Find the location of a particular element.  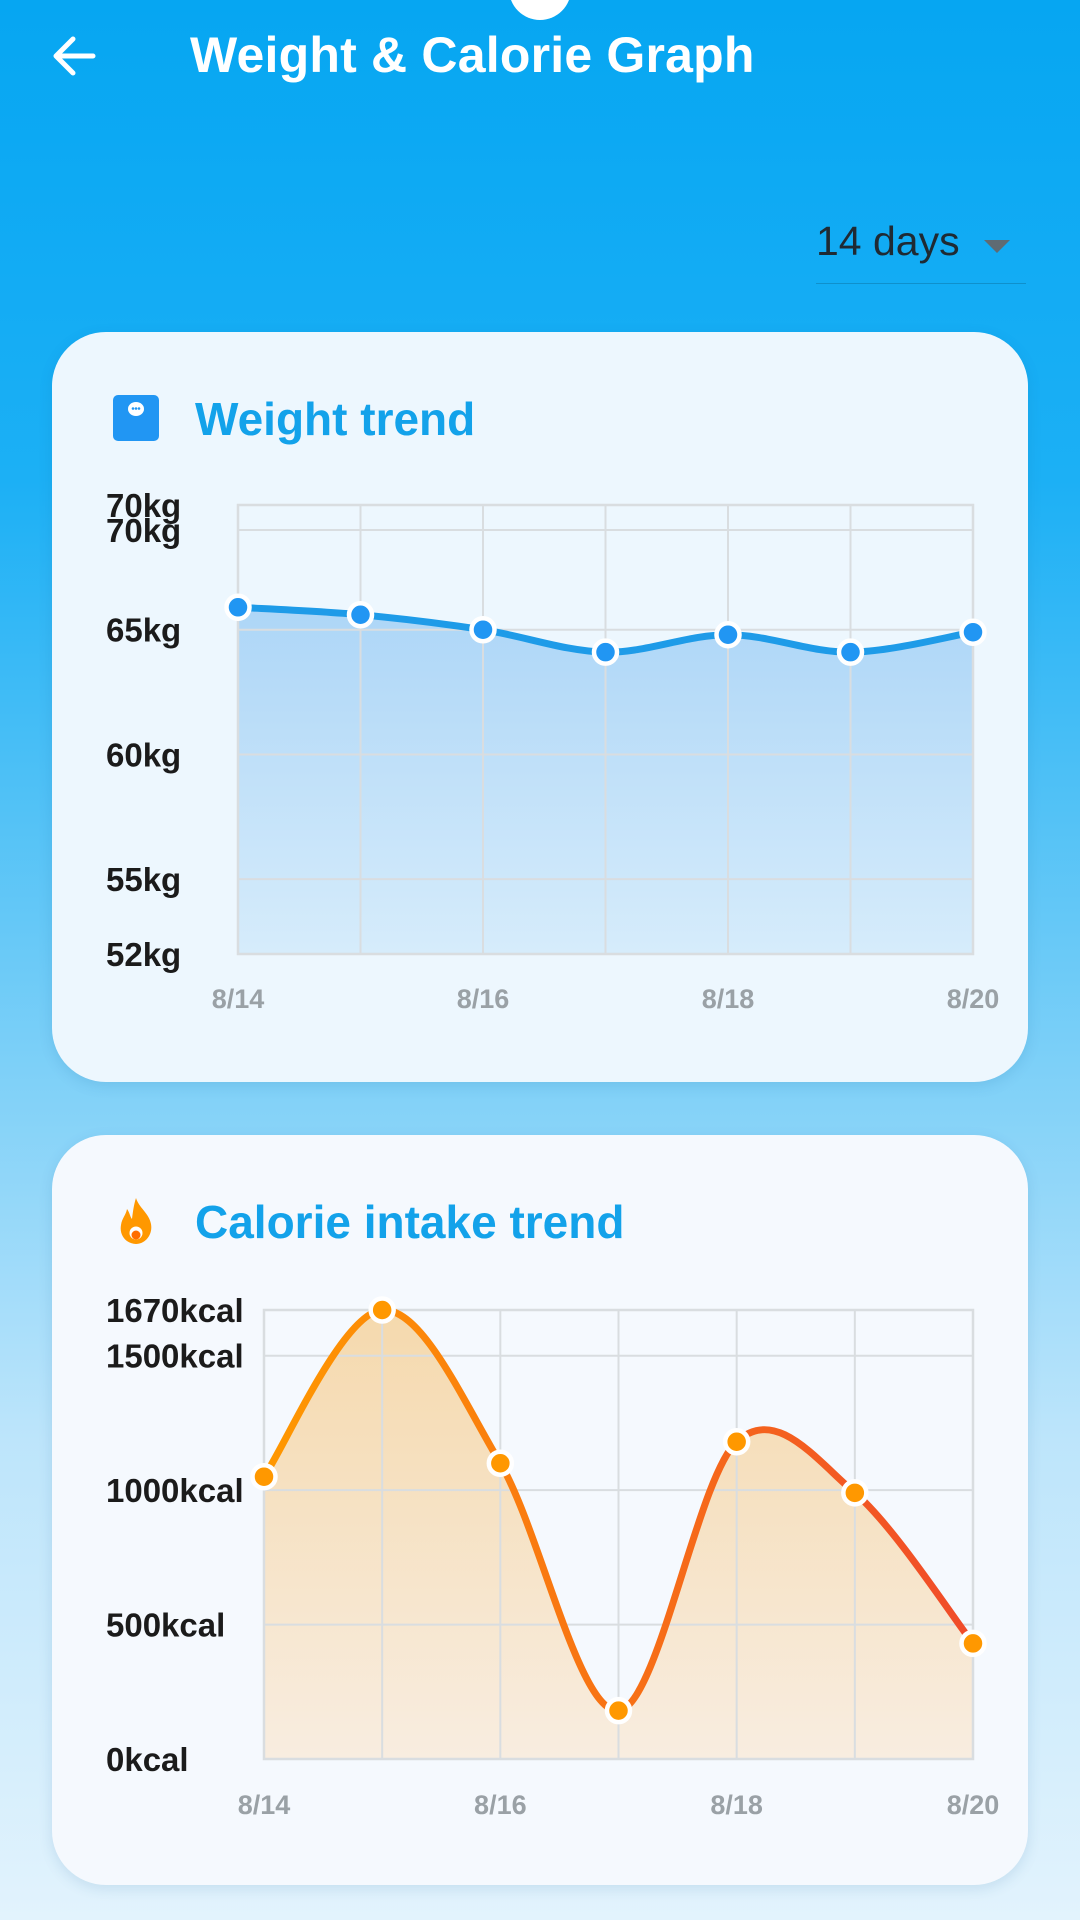

arrow-left-icon is located at coordinates (74, 56).